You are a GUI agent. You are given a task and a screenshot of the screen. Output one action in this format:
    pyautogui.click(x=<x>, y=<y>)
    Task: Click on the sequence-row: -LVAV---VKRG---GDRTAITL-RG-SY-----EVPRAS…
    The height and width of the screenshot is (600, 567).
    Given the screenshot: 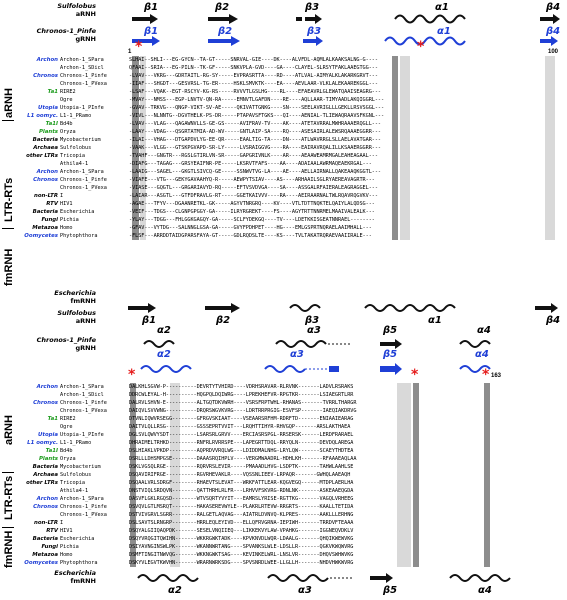 What is the action you would take?
    pyautogui.click(x=253, y=76)
    